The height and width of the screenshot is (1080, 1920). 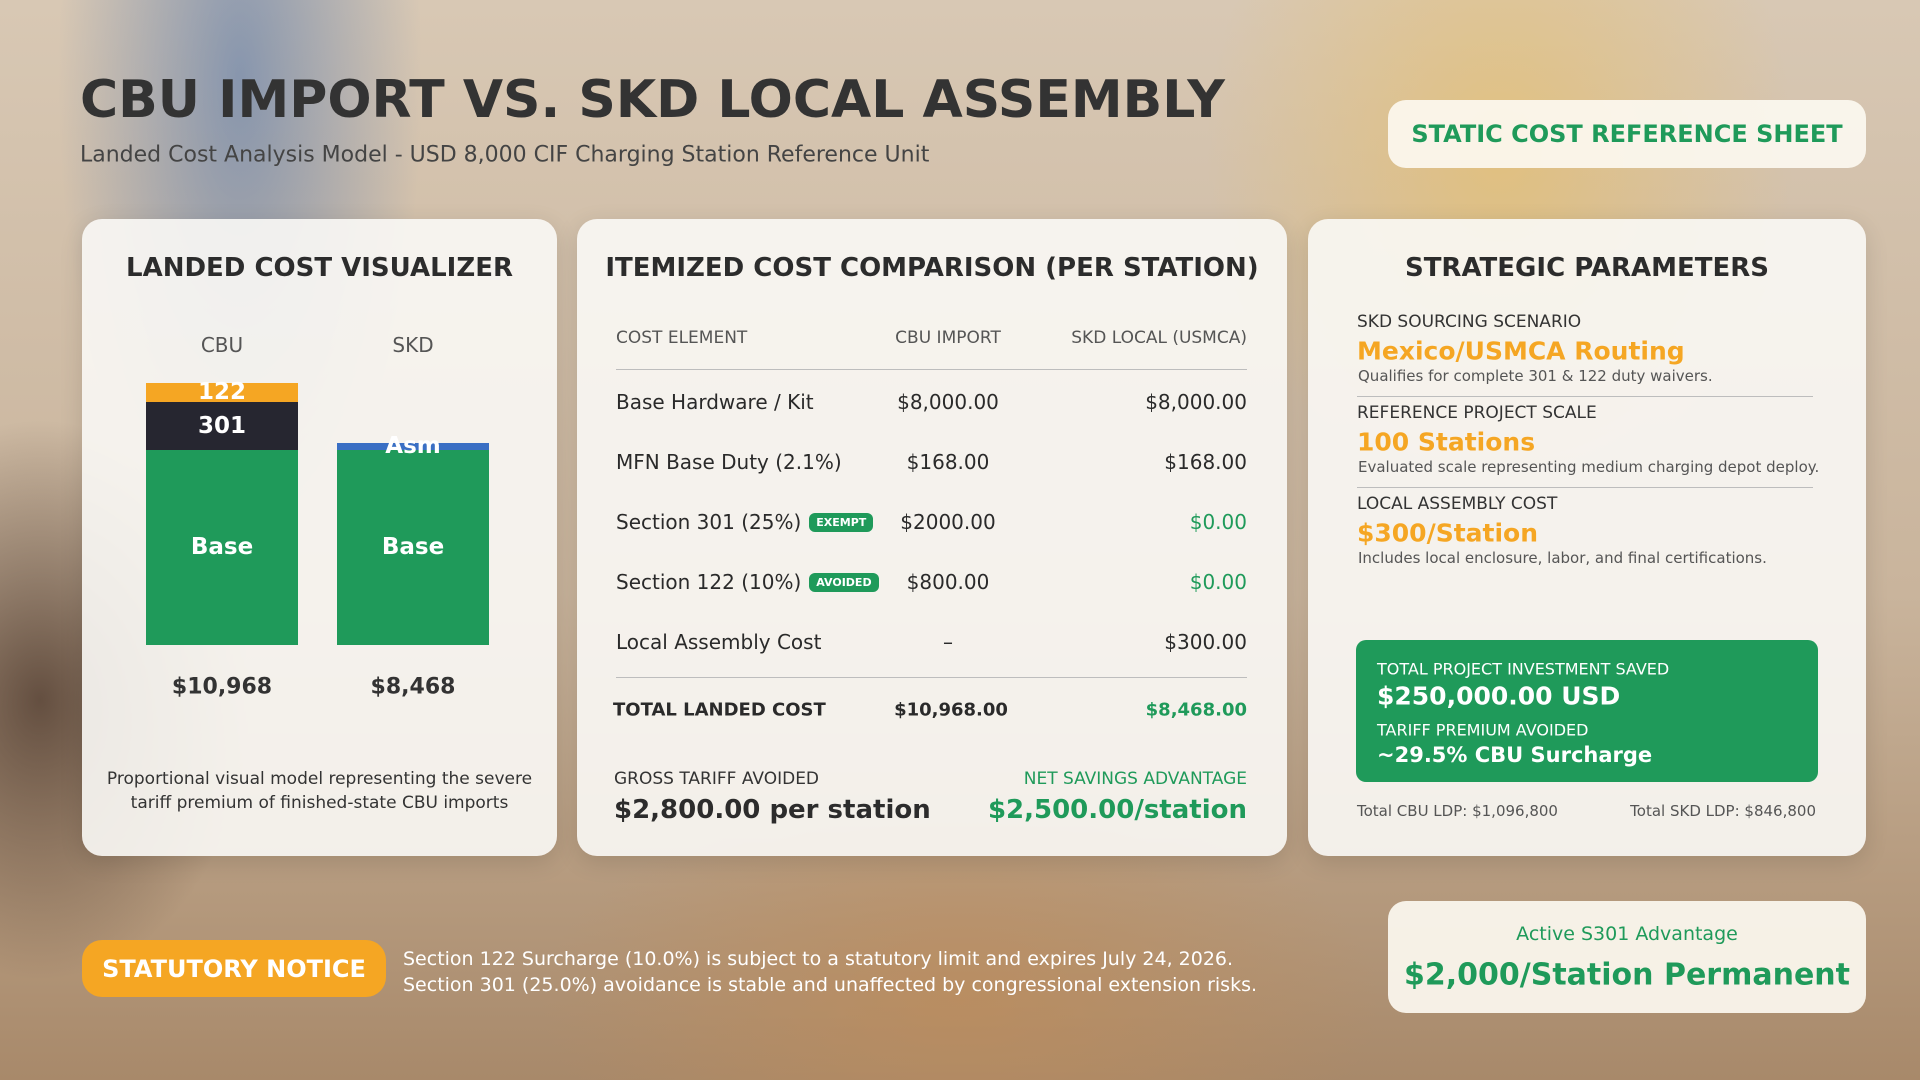 What do you see at coordinates (1477, 413) in the screenshot?
I see `param-label: REFERENCE PROJECT SCALE` at bounding box center [1477, 413].